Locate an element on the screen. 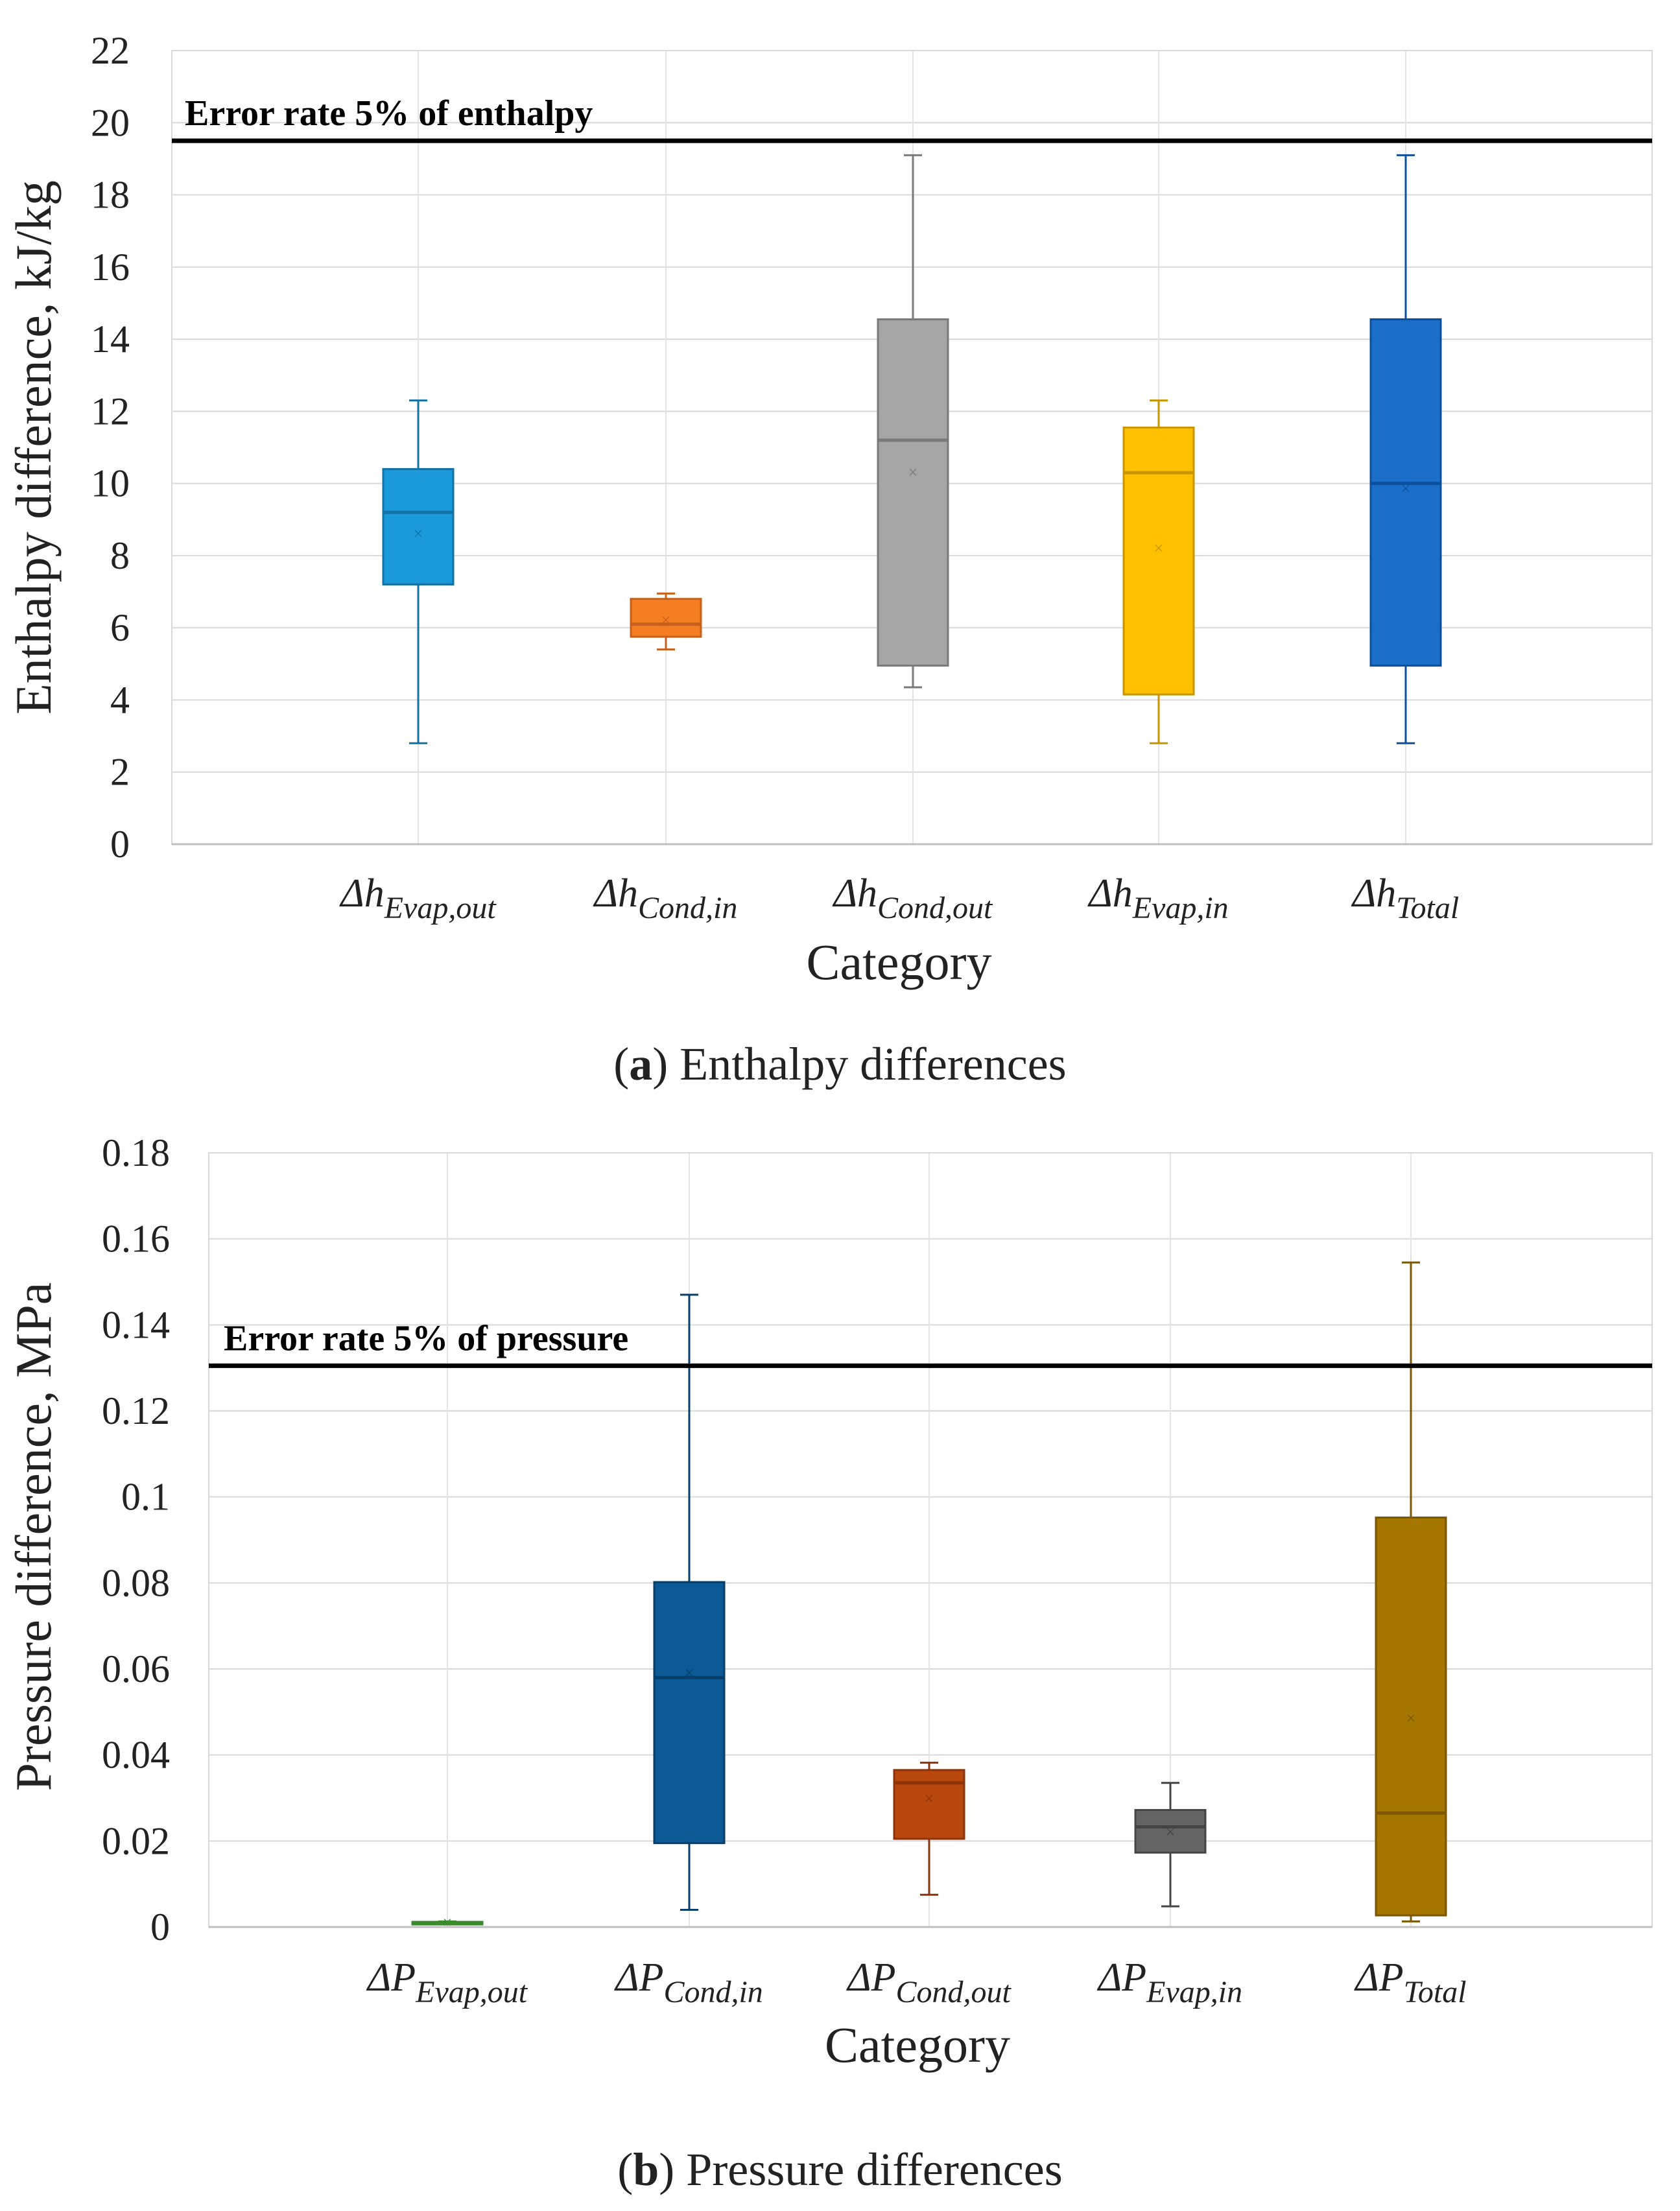  y-tick-label: 10 is located at coordinates (110, 484).